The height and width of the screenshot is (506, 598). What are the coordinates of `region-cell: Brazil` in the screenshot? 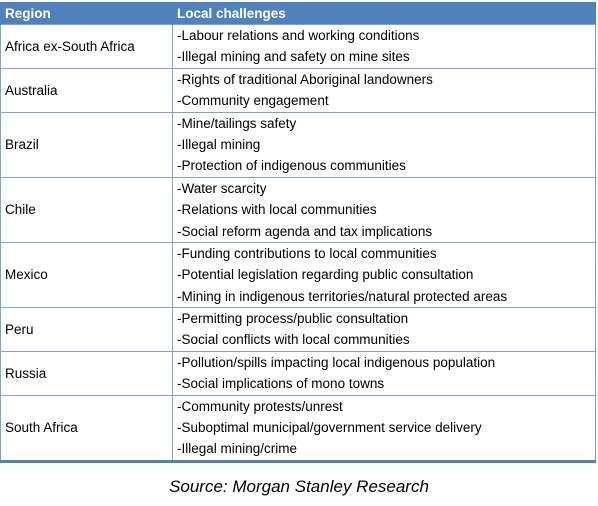 It's located at (86, 144).